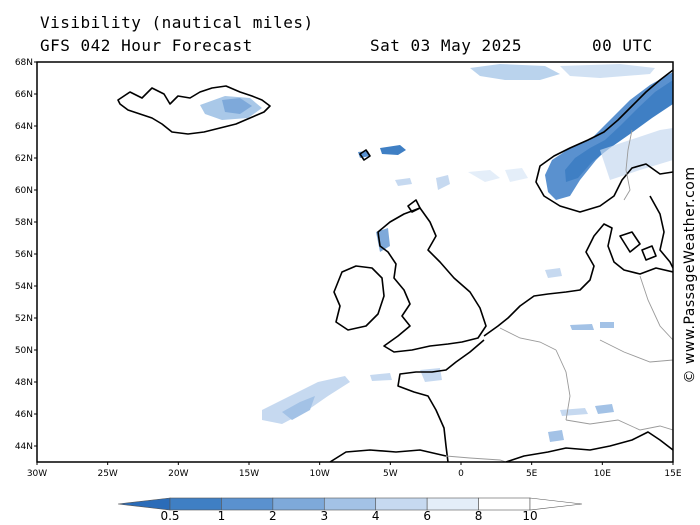 The image size is (700, 525). I want to click on lat-tick-label: 58N, so click(24, 223).